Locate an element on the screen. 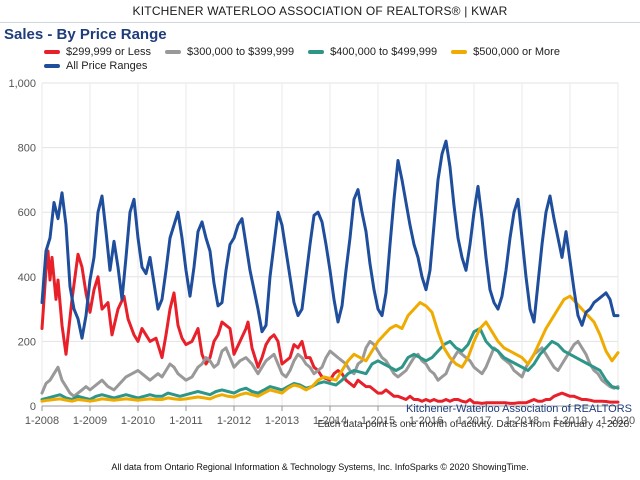  x-tick-label: 1-2017 is located at coordinates (474, 421).